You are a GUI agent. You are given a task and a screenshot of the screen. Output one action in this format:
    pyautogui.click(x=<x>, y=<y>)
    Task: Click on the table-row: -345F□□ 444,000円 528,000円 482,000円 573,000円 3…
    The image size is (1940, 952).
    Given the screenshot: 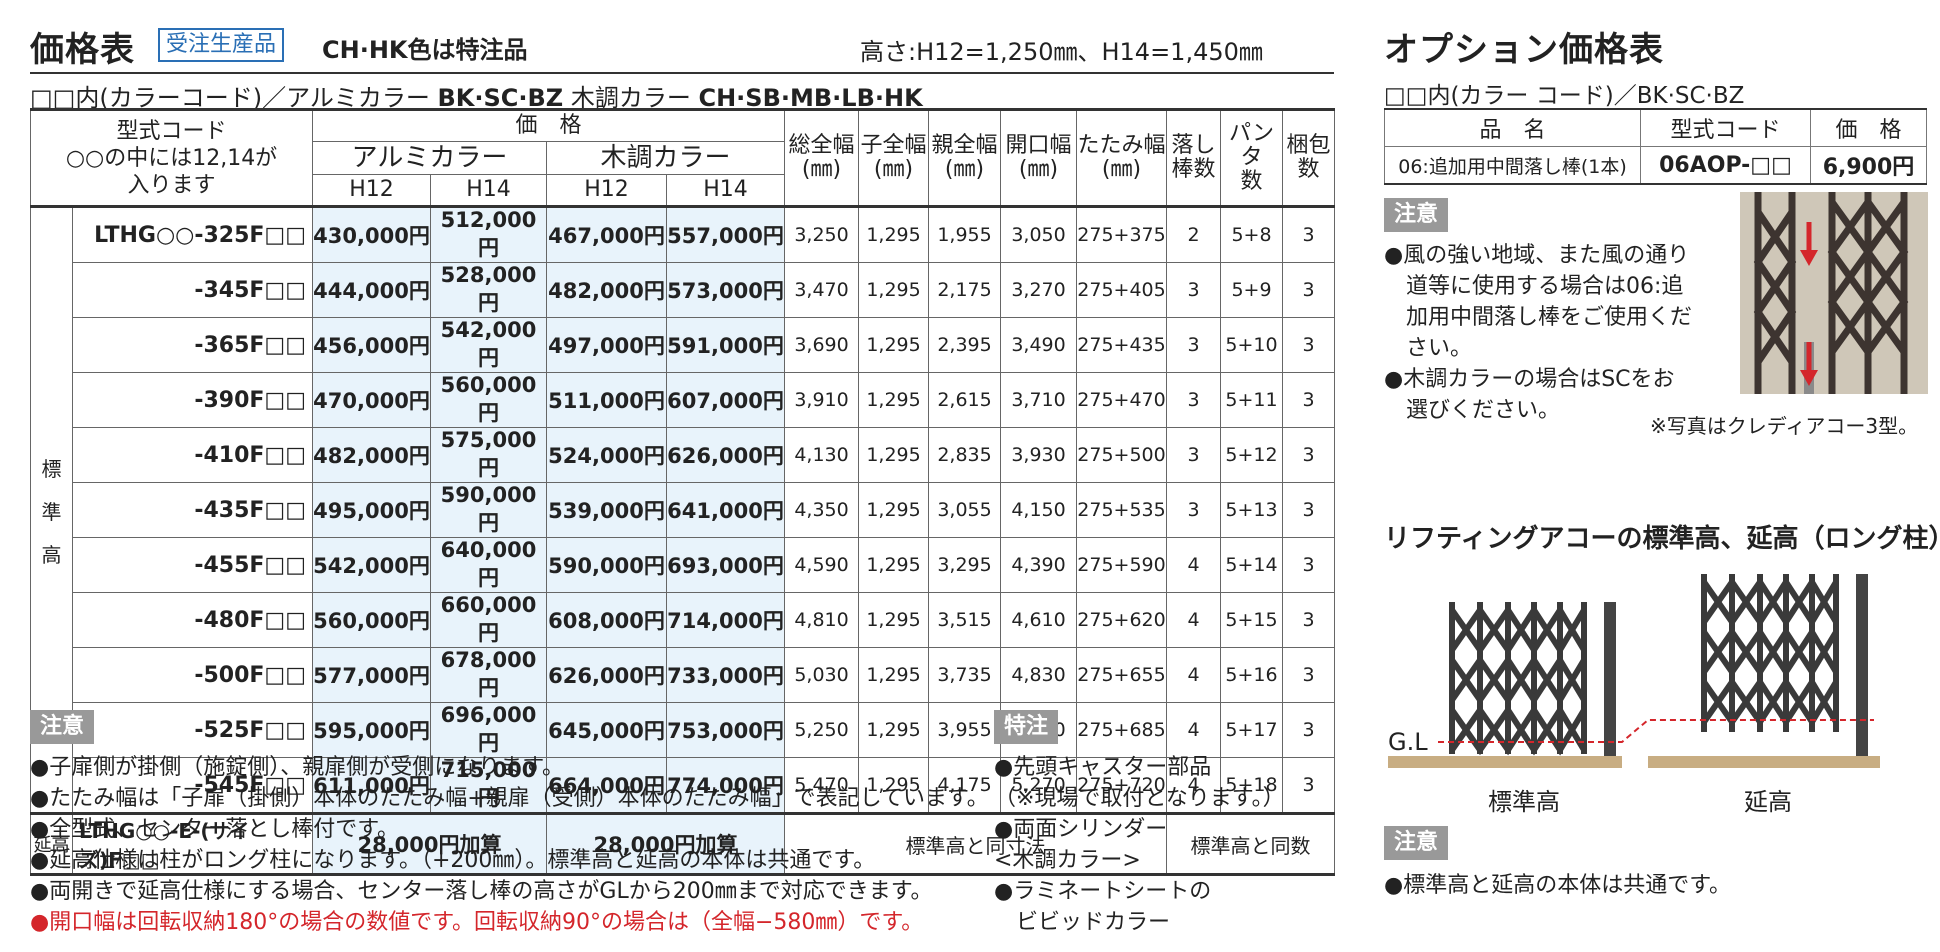 What is the action you would take?
    pyautogui.click(x=683, y=290)
    